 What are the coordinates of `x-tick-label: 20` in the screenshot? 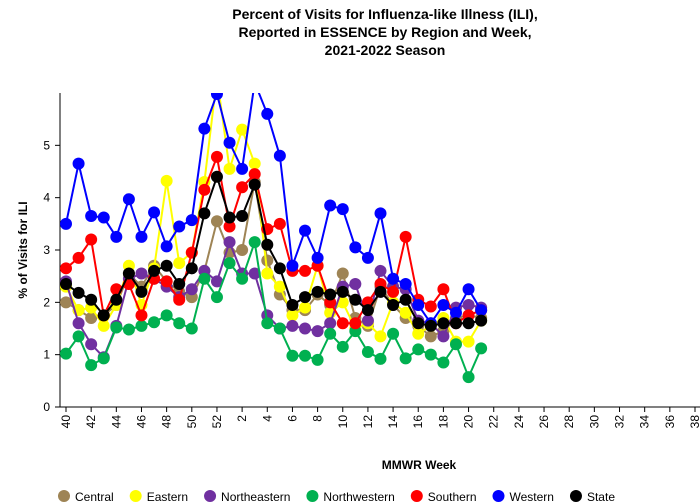 It's located at (469, 422).